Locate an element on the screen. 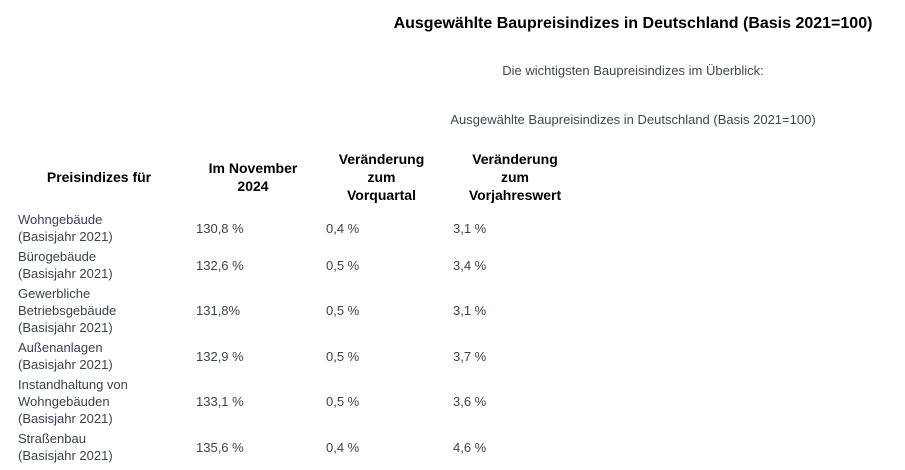 This screenshot has width=905, height=470. column-header-preisindizes: Preisindizes für is located at coordinates (99, 177).